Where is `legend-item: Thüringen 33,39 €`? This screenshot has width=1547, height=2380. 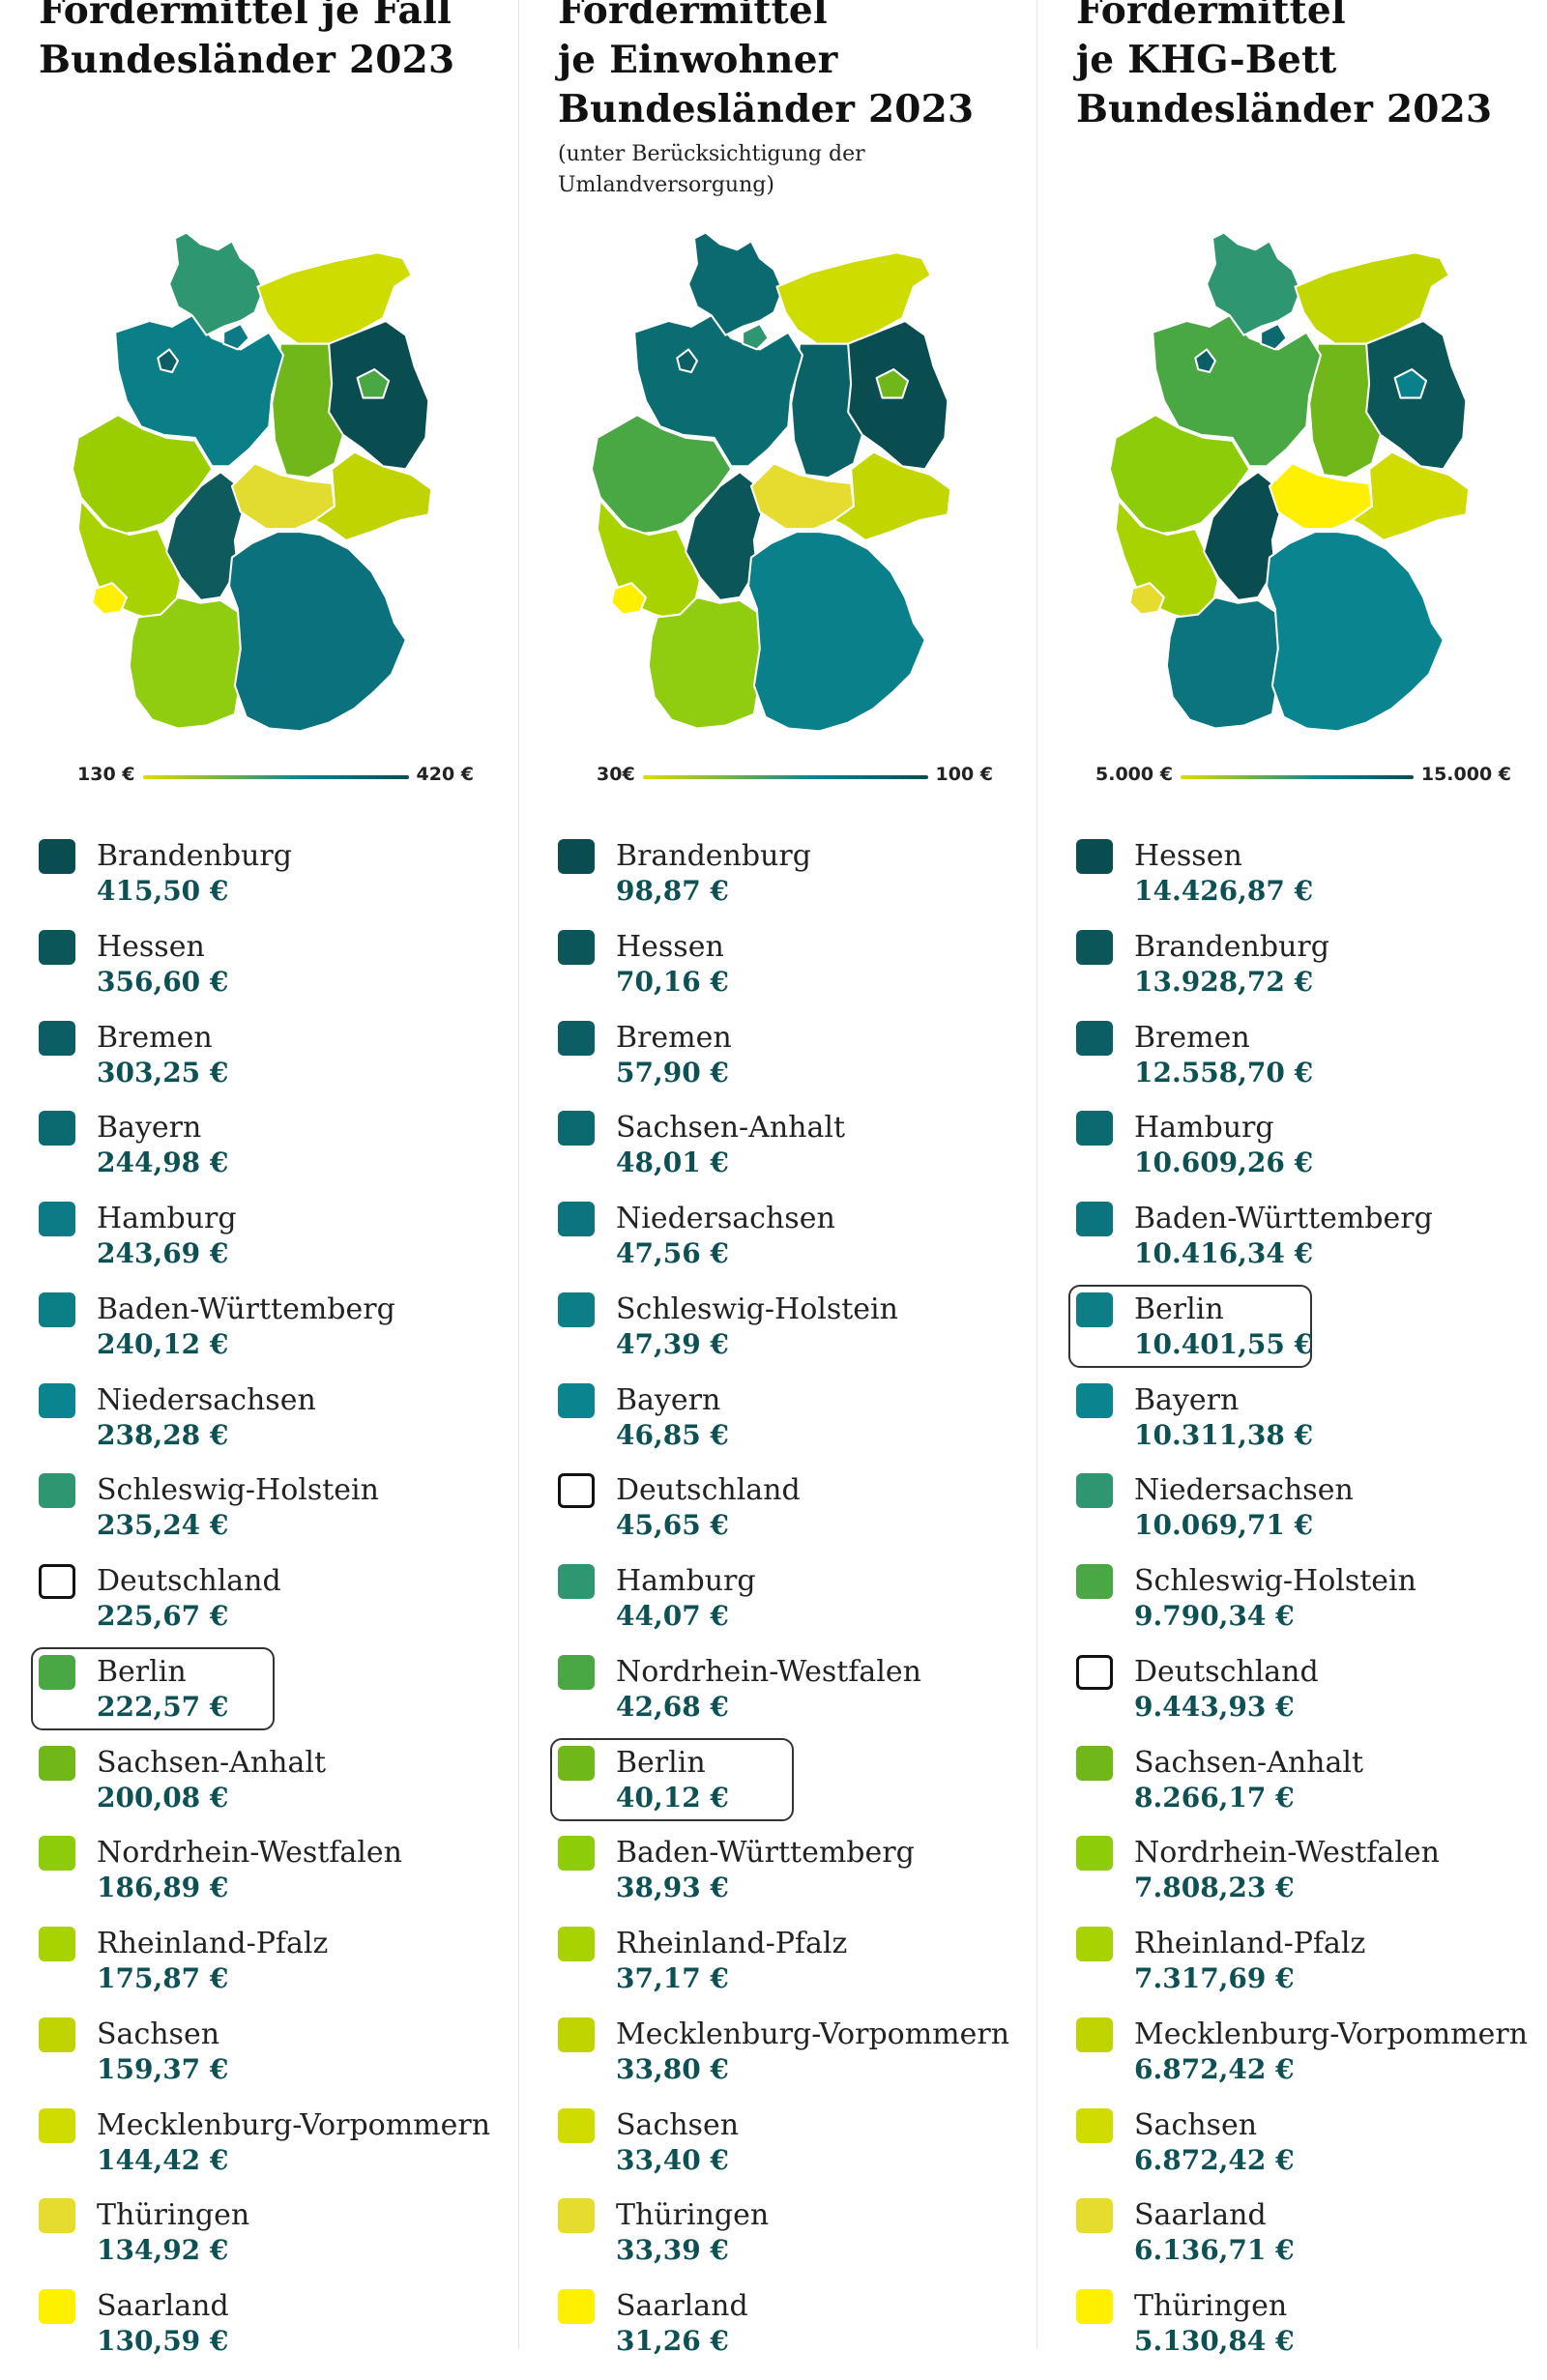
legend-item: Thüringen 33,39 € is located at coordinates (795, 2244).